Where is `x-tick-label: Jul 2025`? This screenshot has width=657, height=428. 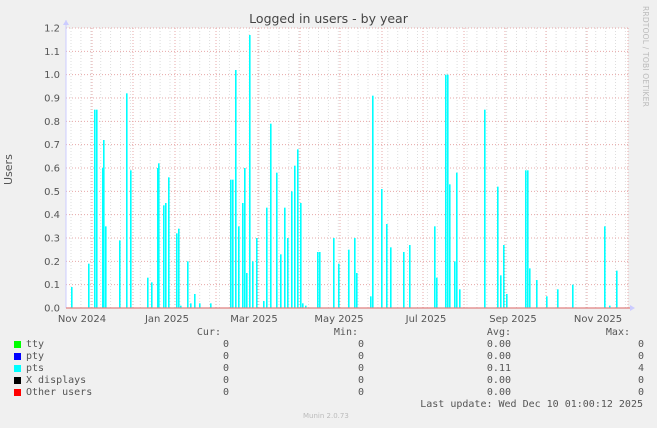
x-tick-label: Jul 2025 is located at coordinates (426, 319).